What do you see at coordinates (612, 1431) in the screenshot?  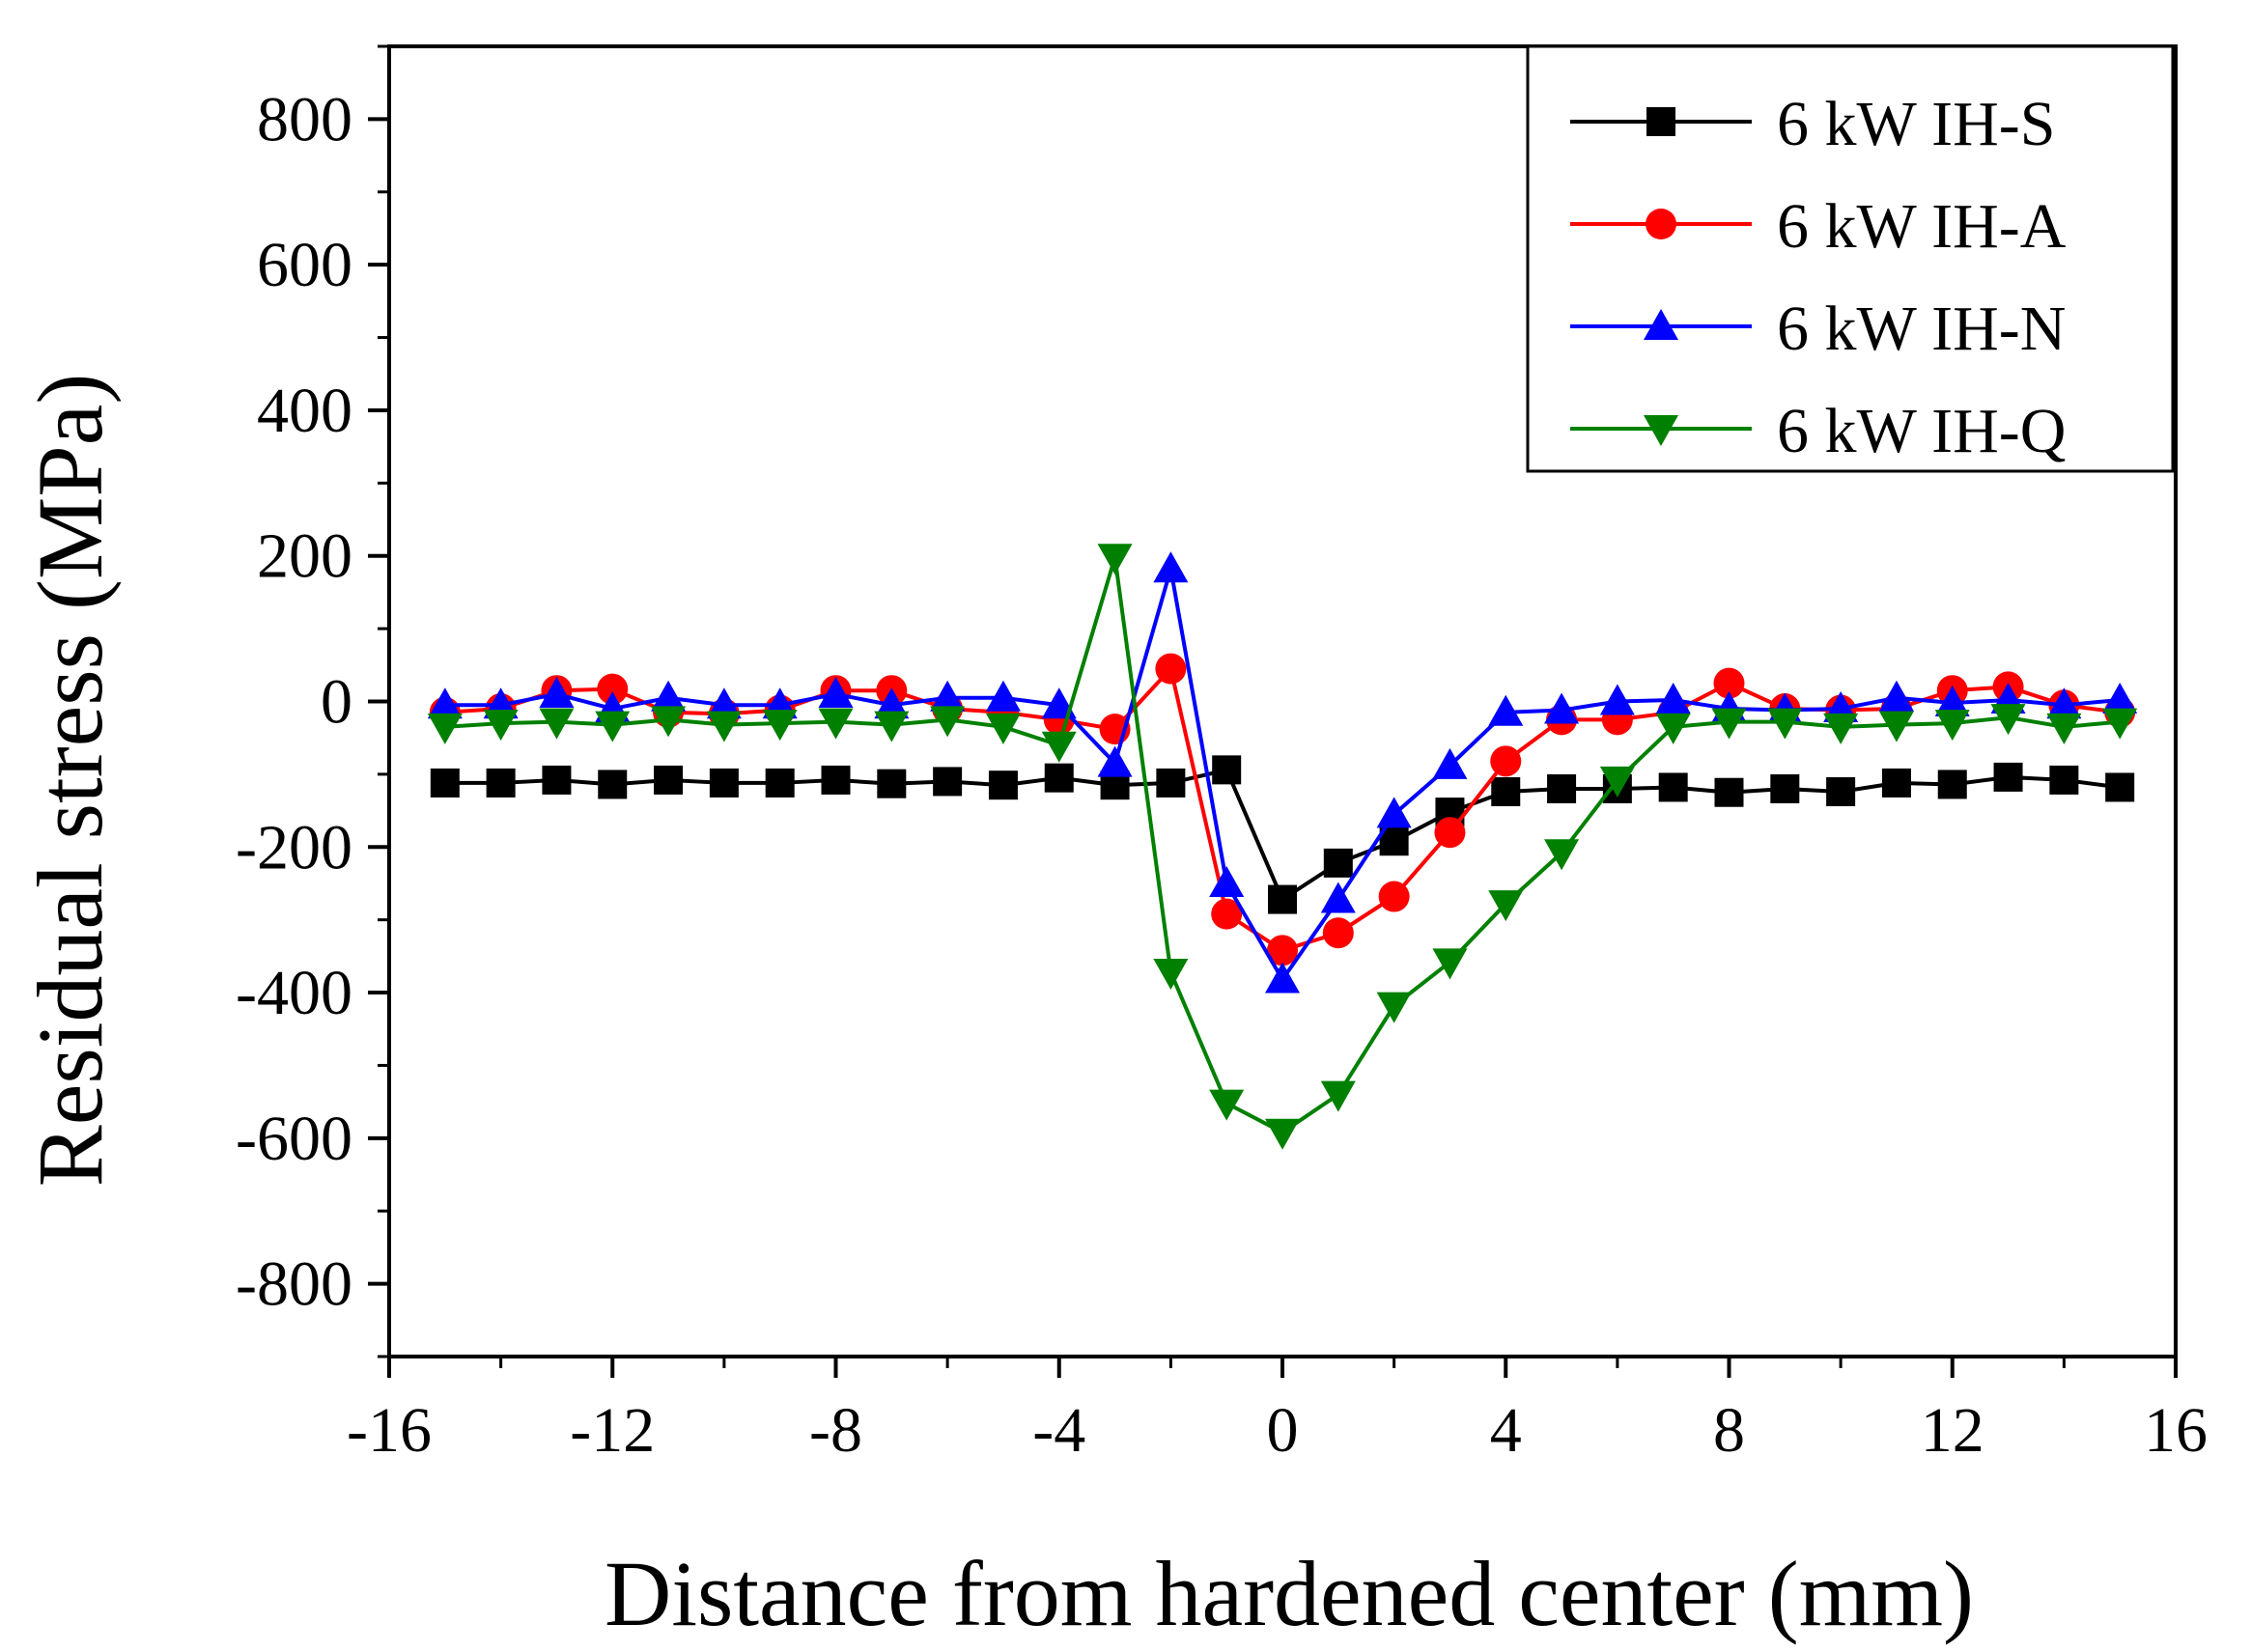 I see `x-tick-label: -12` at bounding box center [612, 1431].